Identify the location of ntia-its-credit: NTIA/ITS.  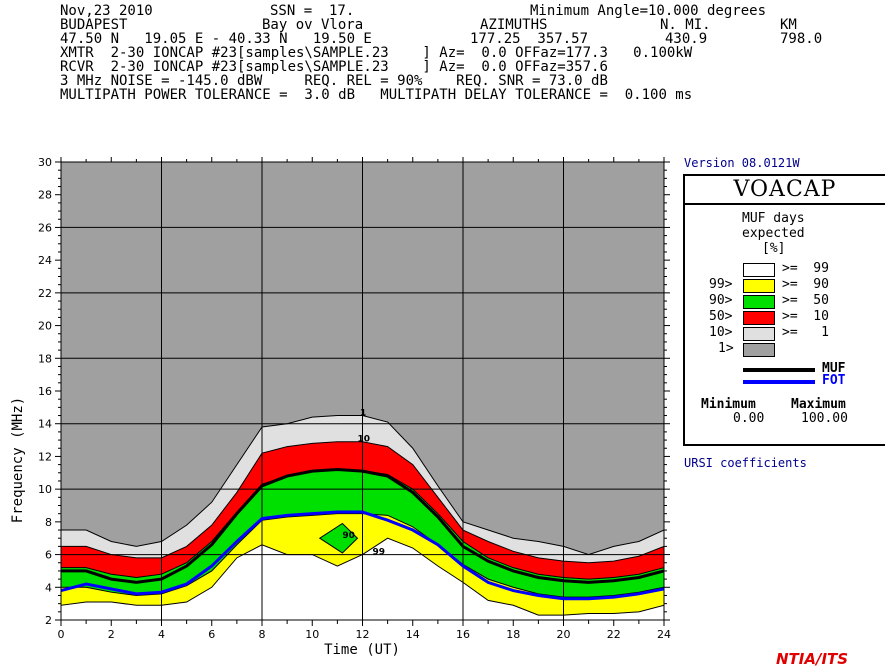
(812, 659).